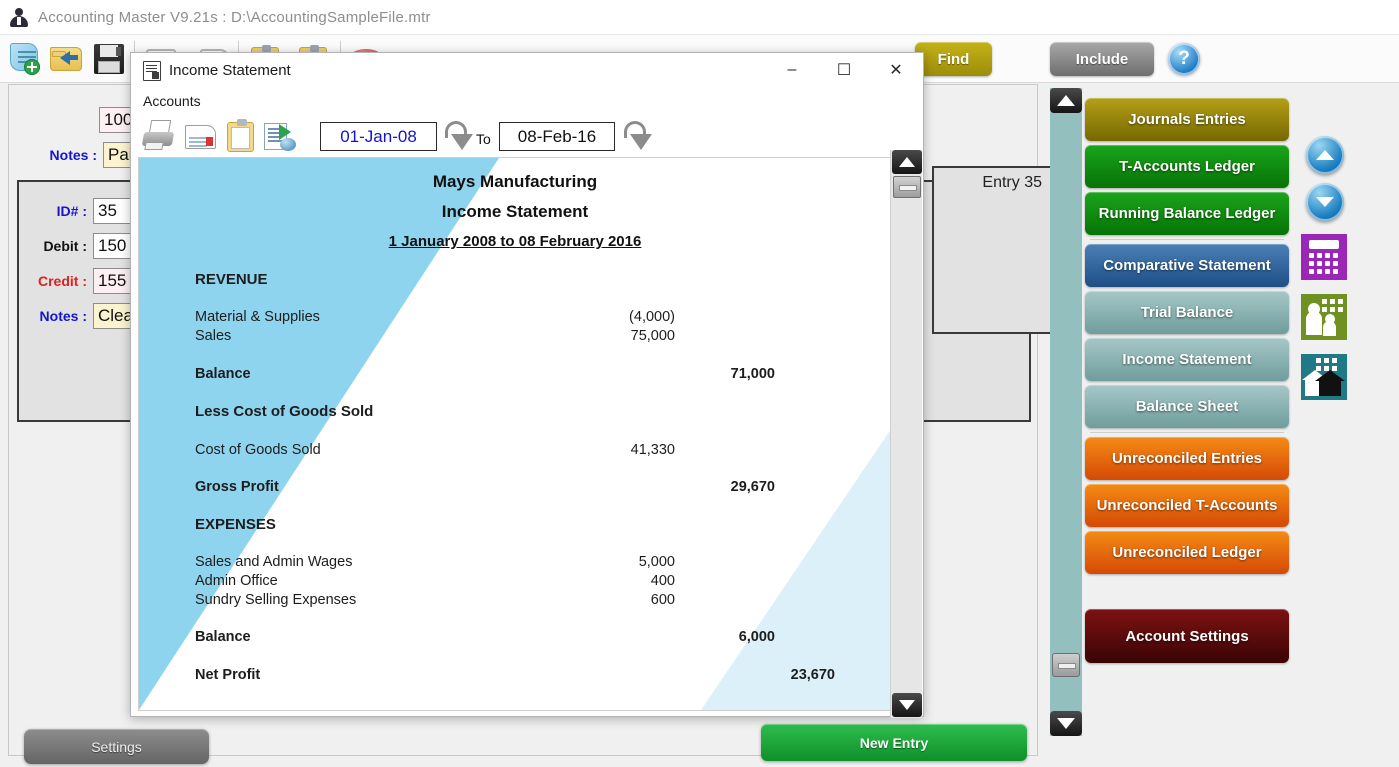 This screenshot has height=767, width=1399. What do you see at coordinates (26, 59) in the screenshot?
I see `new-journal-icon` at bounding box center [26, 59].